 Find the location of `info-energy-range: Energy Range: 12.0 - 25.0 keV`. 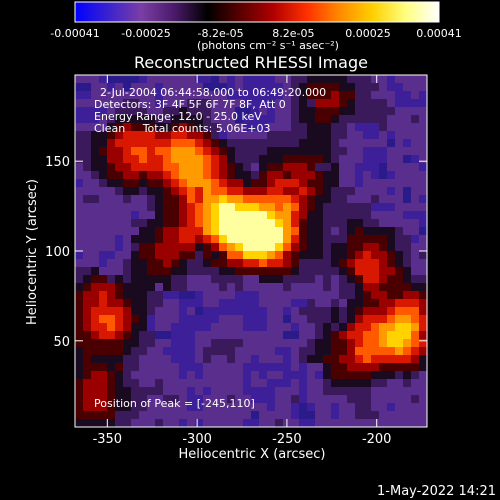

info-energy-range: Energy Range: 12.0 - 25.0 keV is located at coordinates (178, 116).